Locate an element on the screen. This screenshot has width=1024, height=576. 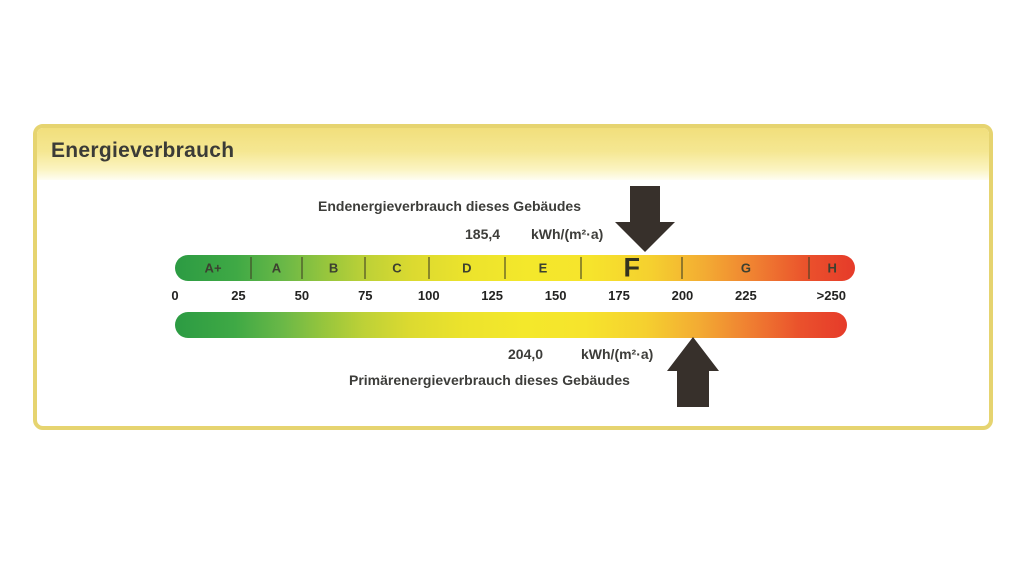
tick-label: 100 is located at coordinates (428, 295).